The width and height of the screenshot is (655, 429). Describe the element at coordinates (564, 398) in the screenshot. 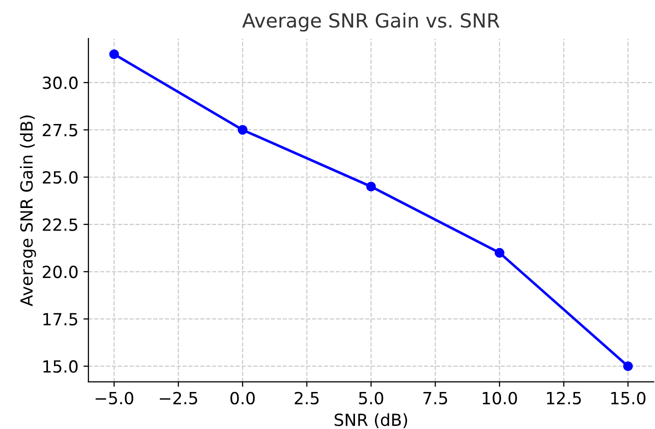

I see `x-tick-label: 12.5` at that location.